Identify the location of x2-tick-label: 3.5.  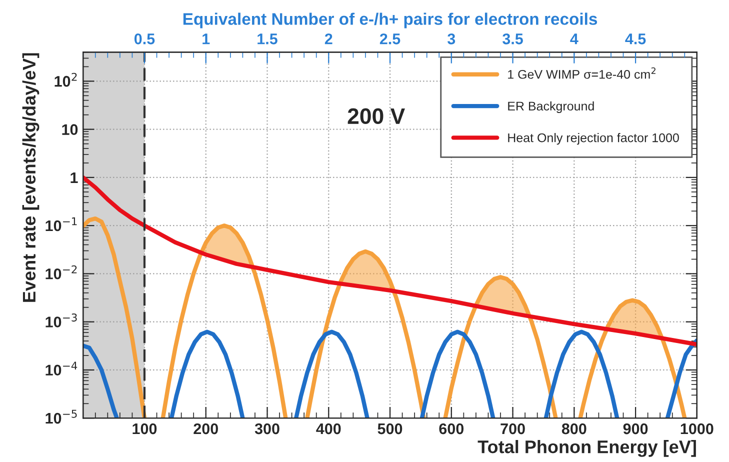
(512, 39).